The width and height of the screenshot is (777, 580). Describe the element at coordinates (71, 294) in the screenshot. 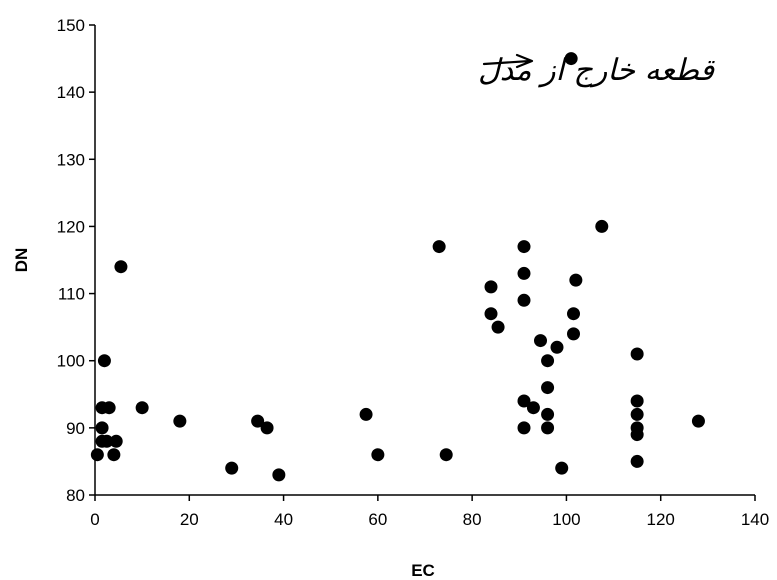

I see `y-tick-label: 110` at that location.